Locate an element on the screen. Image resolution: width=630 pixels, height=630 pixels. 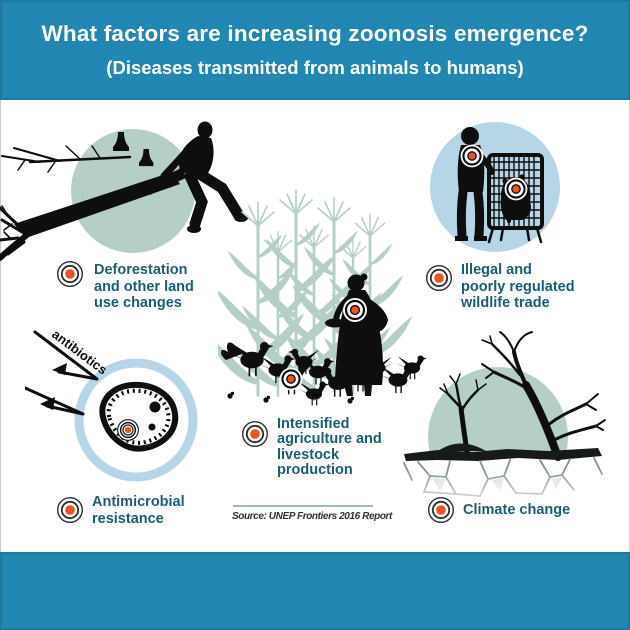
tree-branch is located at coordinates (66, 159).